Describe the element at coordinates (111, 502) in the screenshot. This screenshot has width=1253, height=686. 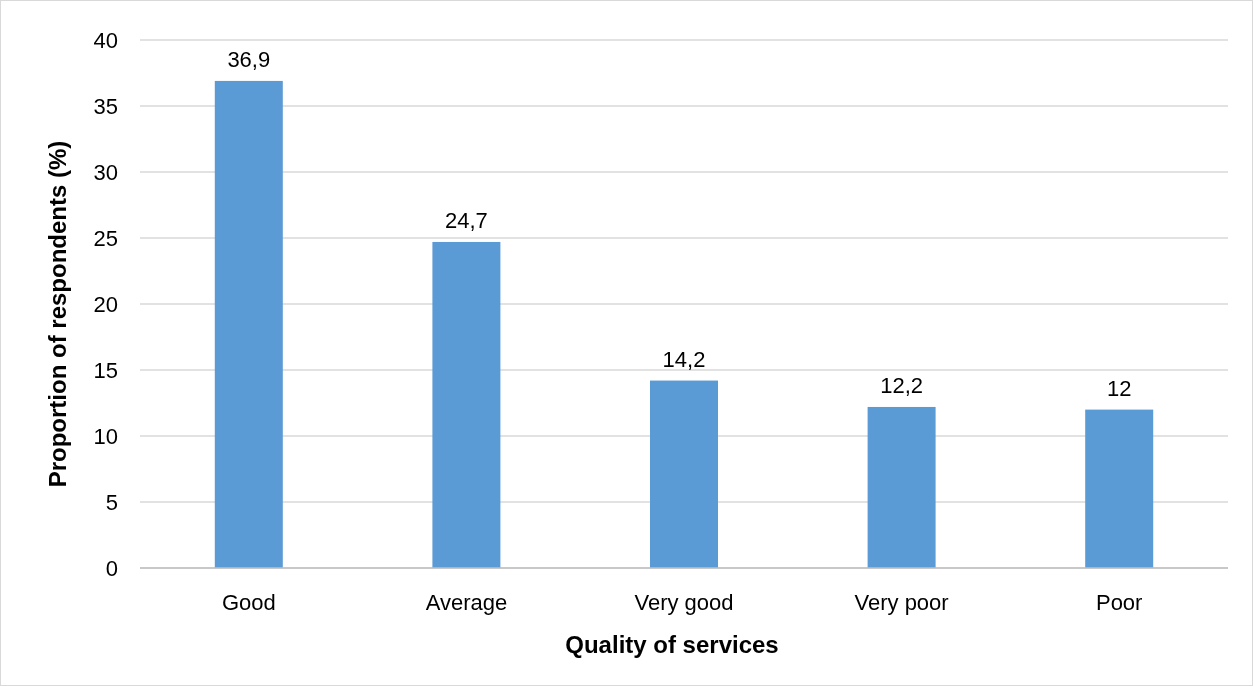
I see `y-tick-label: 5` at that location.